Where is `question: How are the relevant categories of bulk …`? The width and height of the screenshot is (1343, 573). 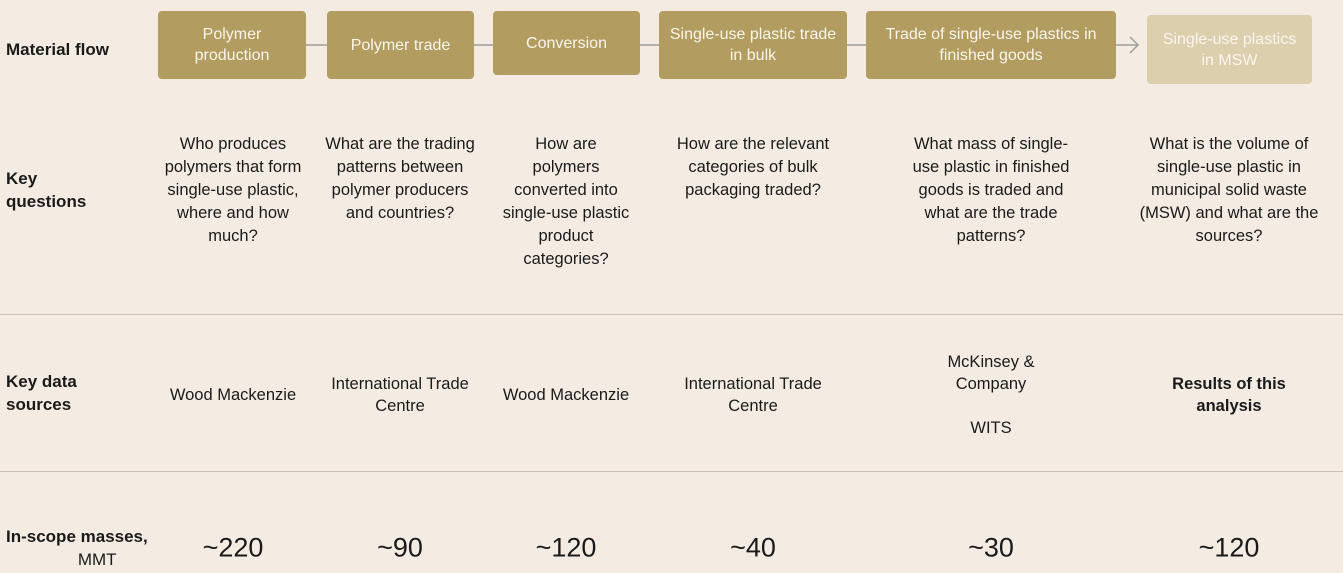
question: How are the relevant categories of bulk … is located at coordinates (753, 167).